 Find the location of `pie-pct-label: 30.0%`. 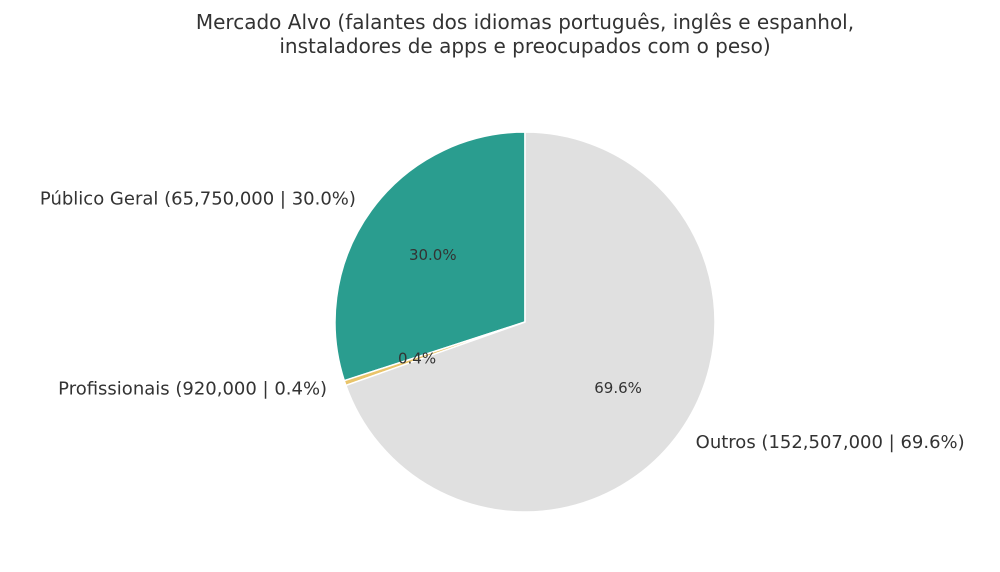

pie-pct-label: 30.0% is located at coordinates (433, 255).